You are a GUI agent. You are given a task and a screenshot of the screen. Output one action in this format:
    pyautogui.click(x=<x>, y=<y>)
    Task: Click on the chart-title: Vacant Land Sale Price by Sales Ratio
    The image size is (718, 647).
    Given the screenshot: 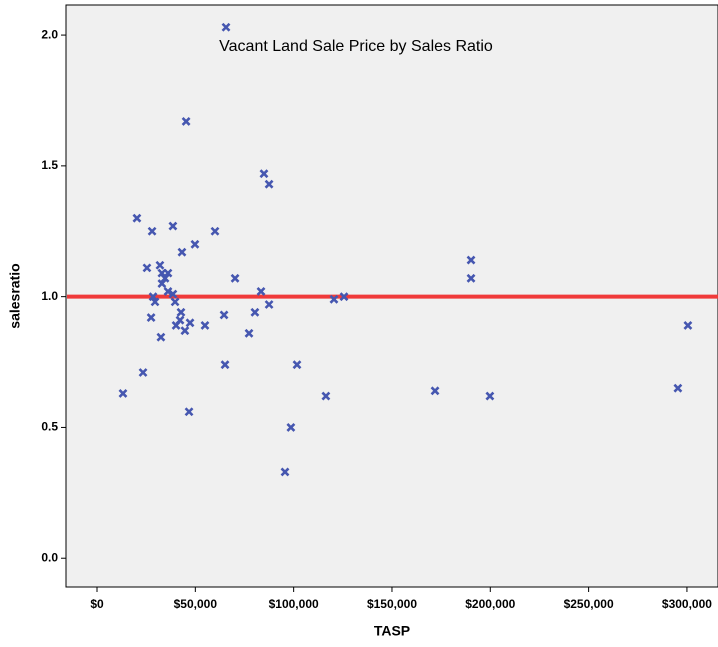 What is the action you would take?
    pyautogui.click(x=356, y=46)
    